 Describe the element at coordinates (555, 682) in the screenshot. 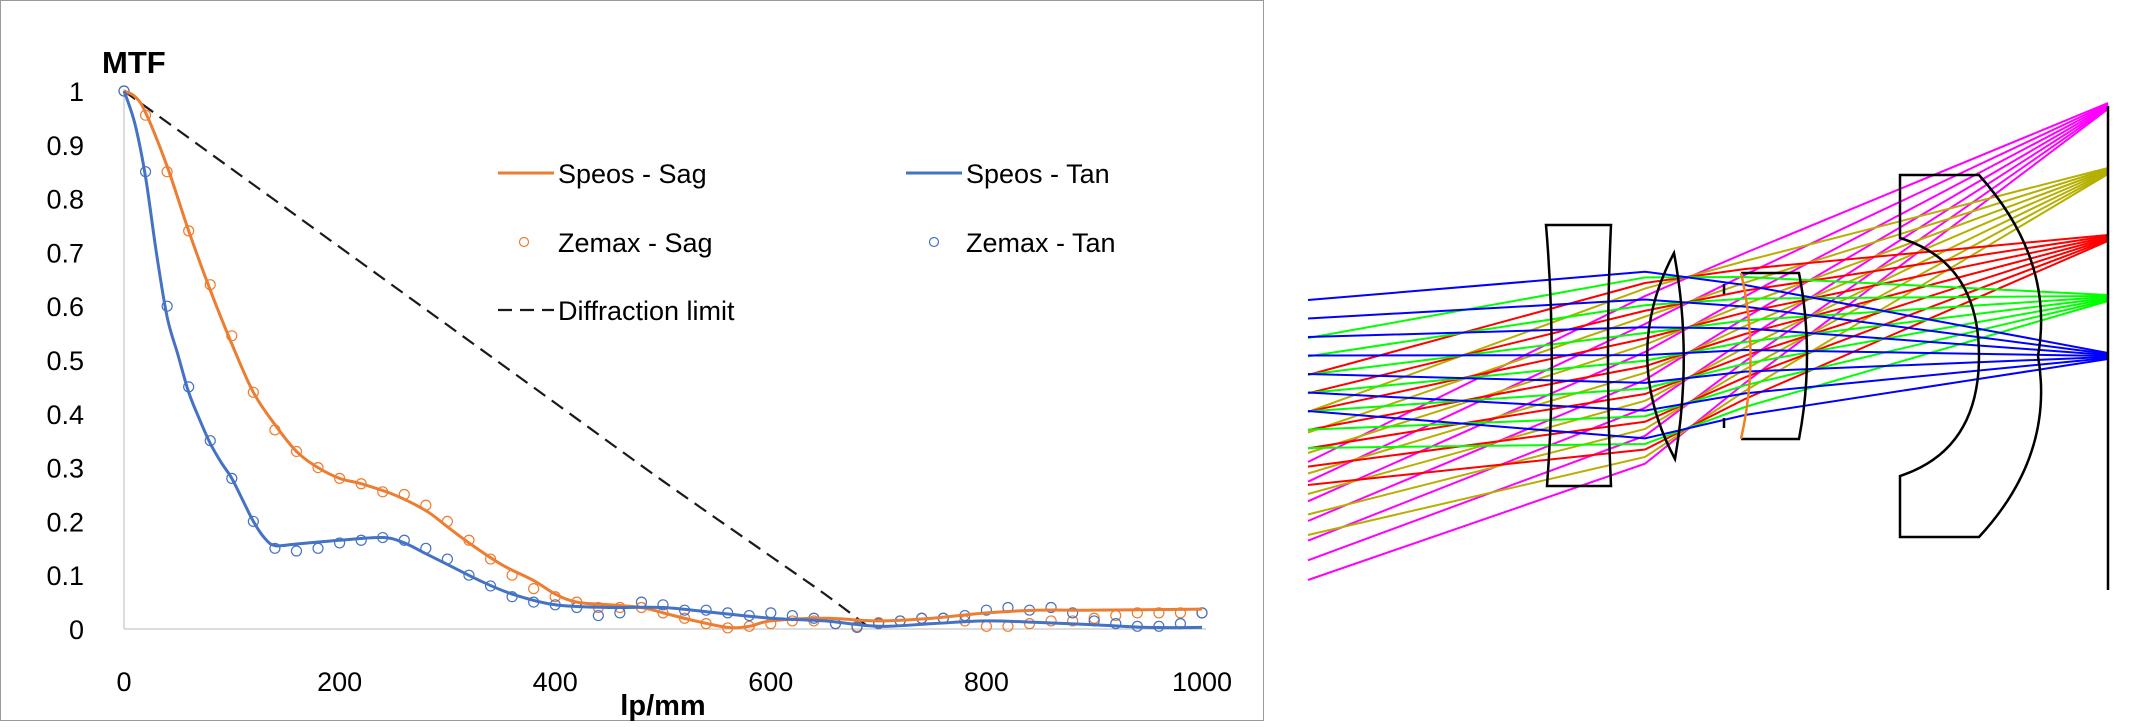

I see `x-tick-label: 400` at that location.